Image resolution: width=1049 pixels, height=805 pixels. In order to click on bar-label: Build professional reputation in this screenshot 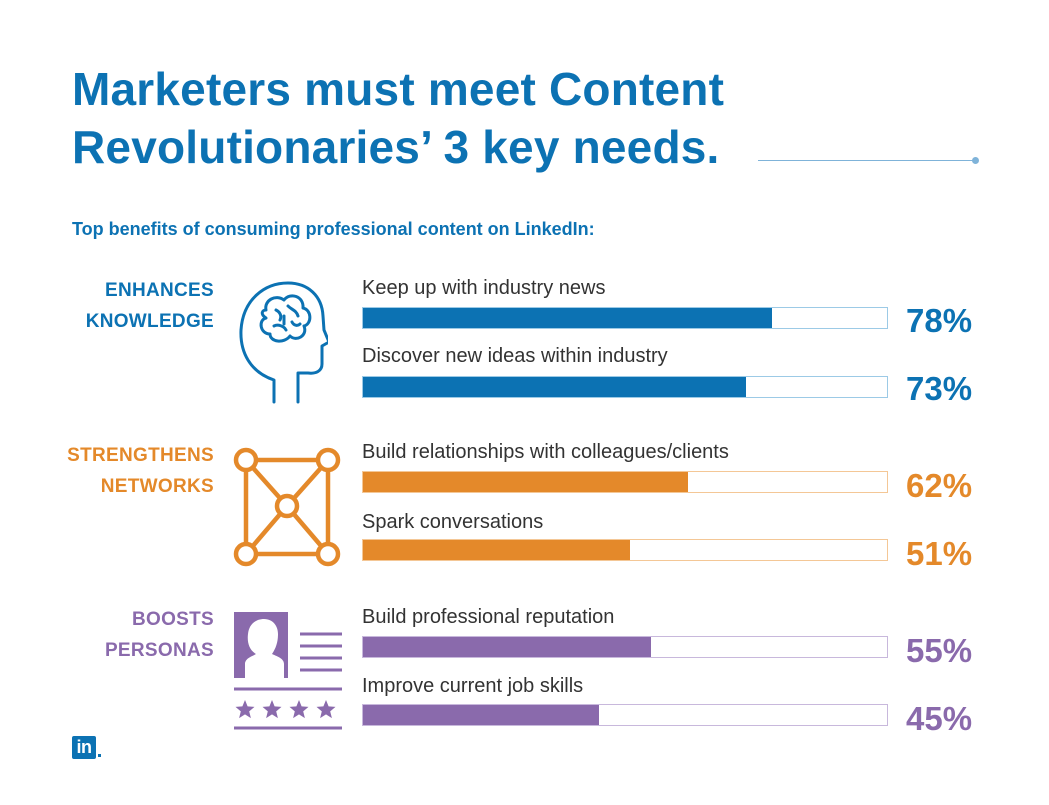, I will do `click(488, 617)`.